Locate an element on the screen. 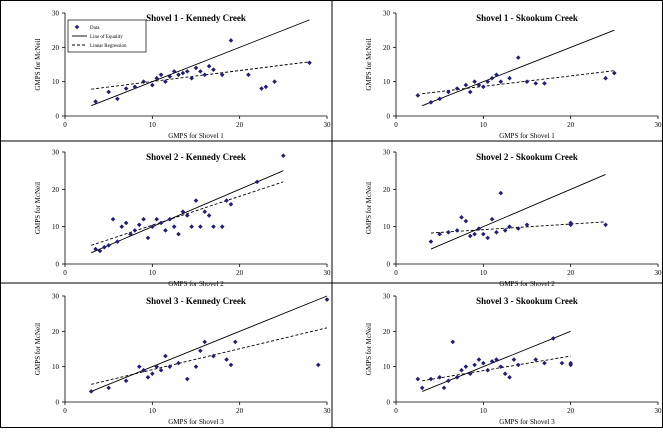 Image resolution: width=663 pixels, height=433 pixels. legend-entry-regression: Linear Regression is located at coordinates (108, 46).